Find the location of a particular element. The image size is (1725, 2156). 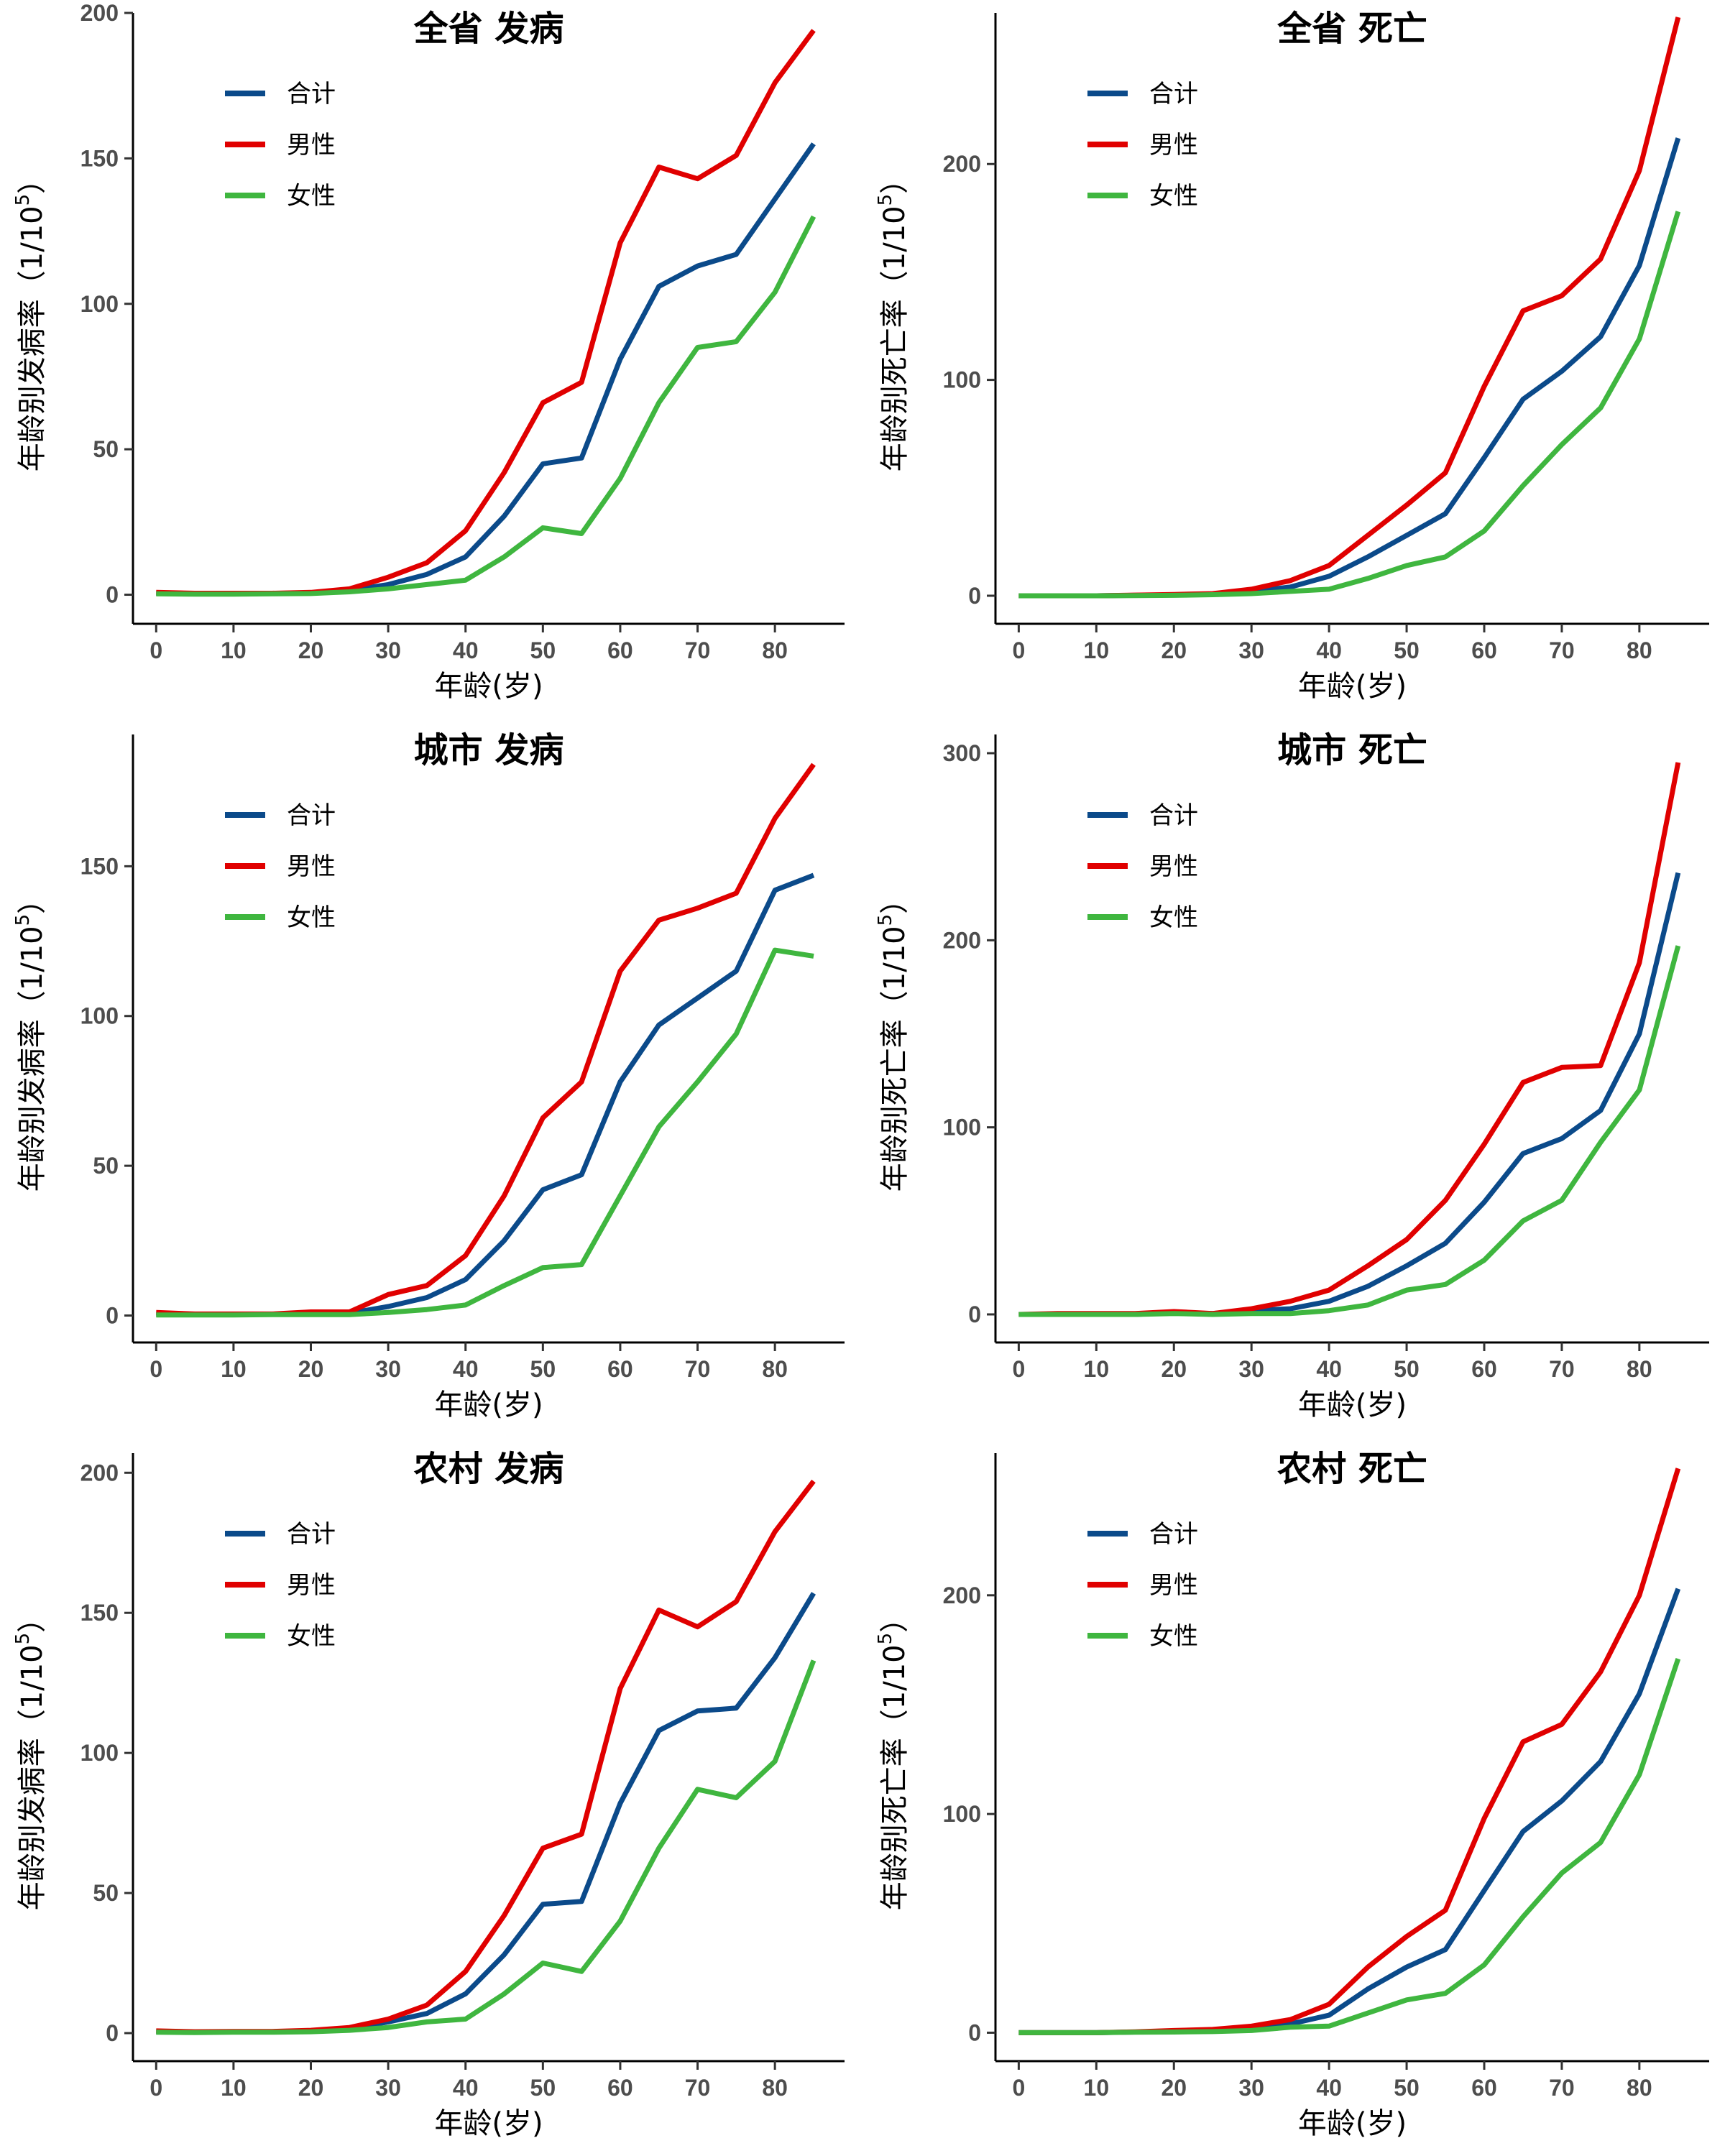

y-tick-label: 300 is located at coordinates (962, 753).